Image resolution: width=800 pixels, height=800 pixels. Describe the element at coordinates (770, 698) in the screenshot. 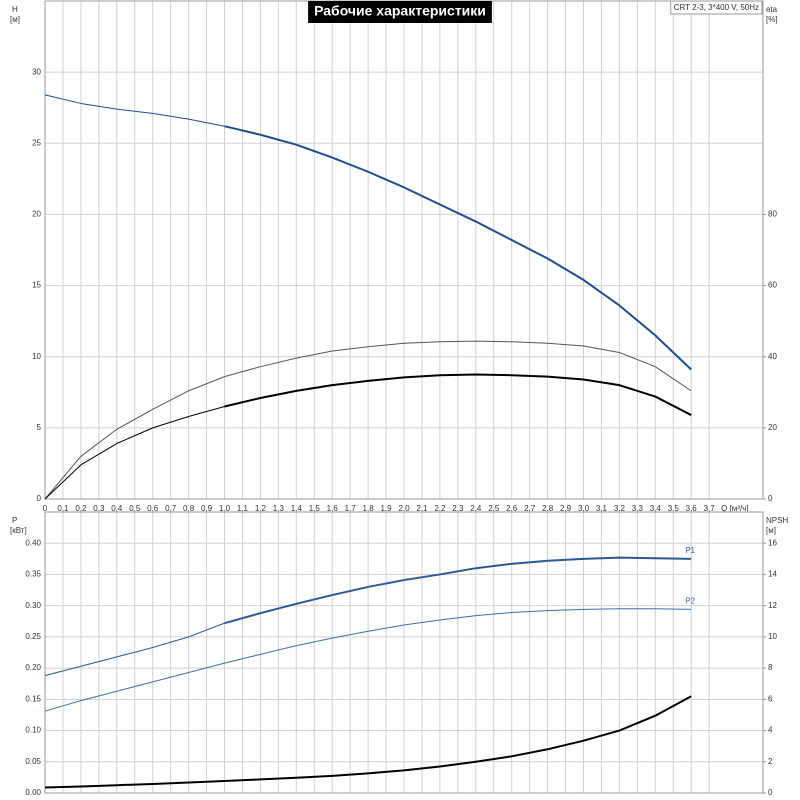

I see `y2-tick-label: 6` at that location.